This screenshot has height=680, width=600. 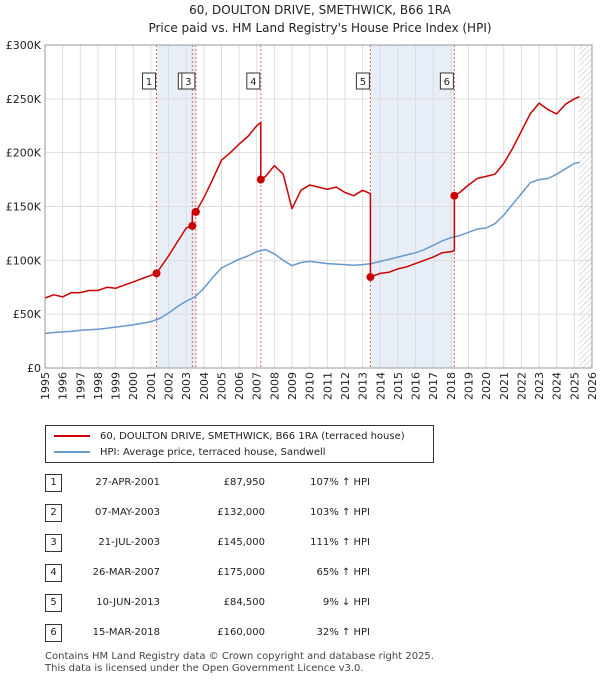 I want to click on x-tick-label: 1997, so click(x=80, y=386).